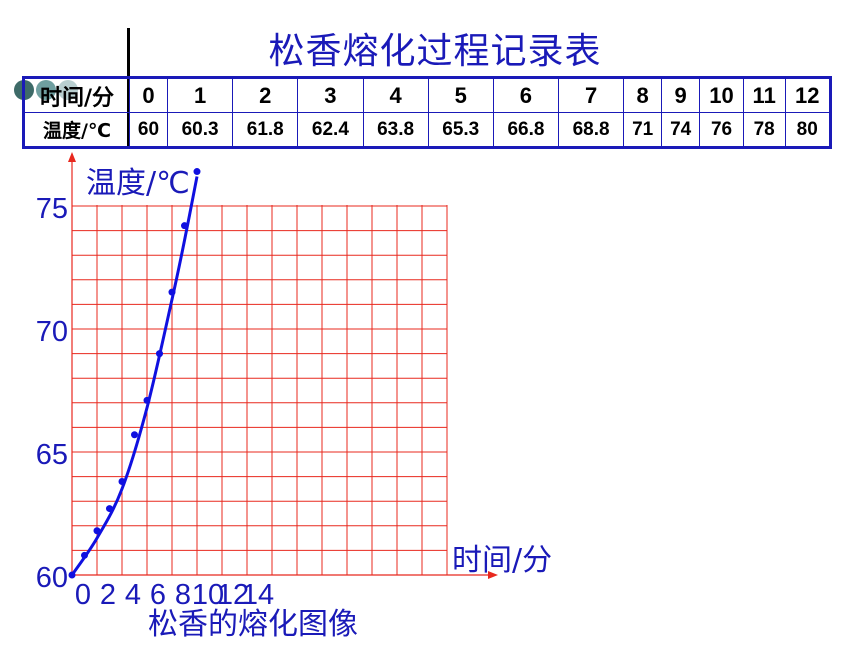 This screenshot has width=860, height=645. I want to click on x-tick-label: 2, so click(108, 595).